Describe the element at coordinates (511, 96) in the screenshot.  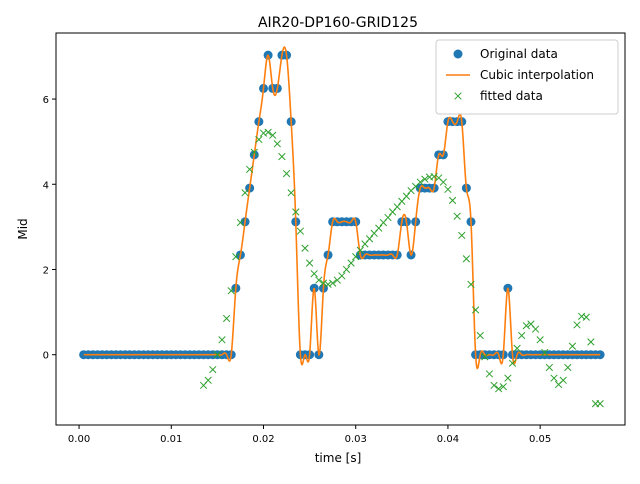
I see `legend-label: fitted data` at that location.